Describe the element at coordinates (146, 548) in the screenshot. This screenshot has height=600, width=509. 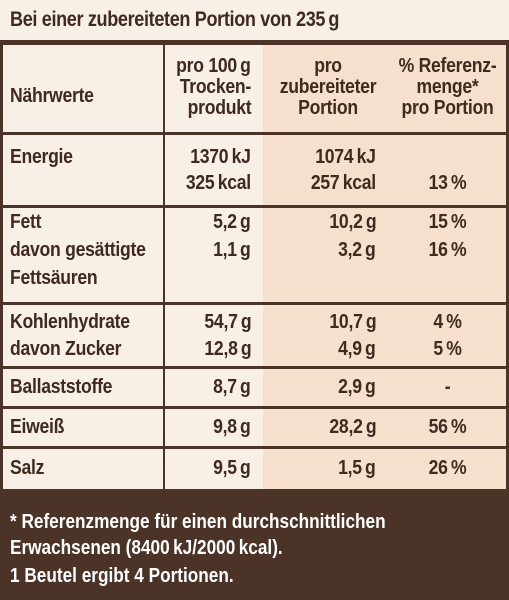
I see `footnote-line-2: Erwachsenen (8400 kJ/2000 kcal).` at that location.